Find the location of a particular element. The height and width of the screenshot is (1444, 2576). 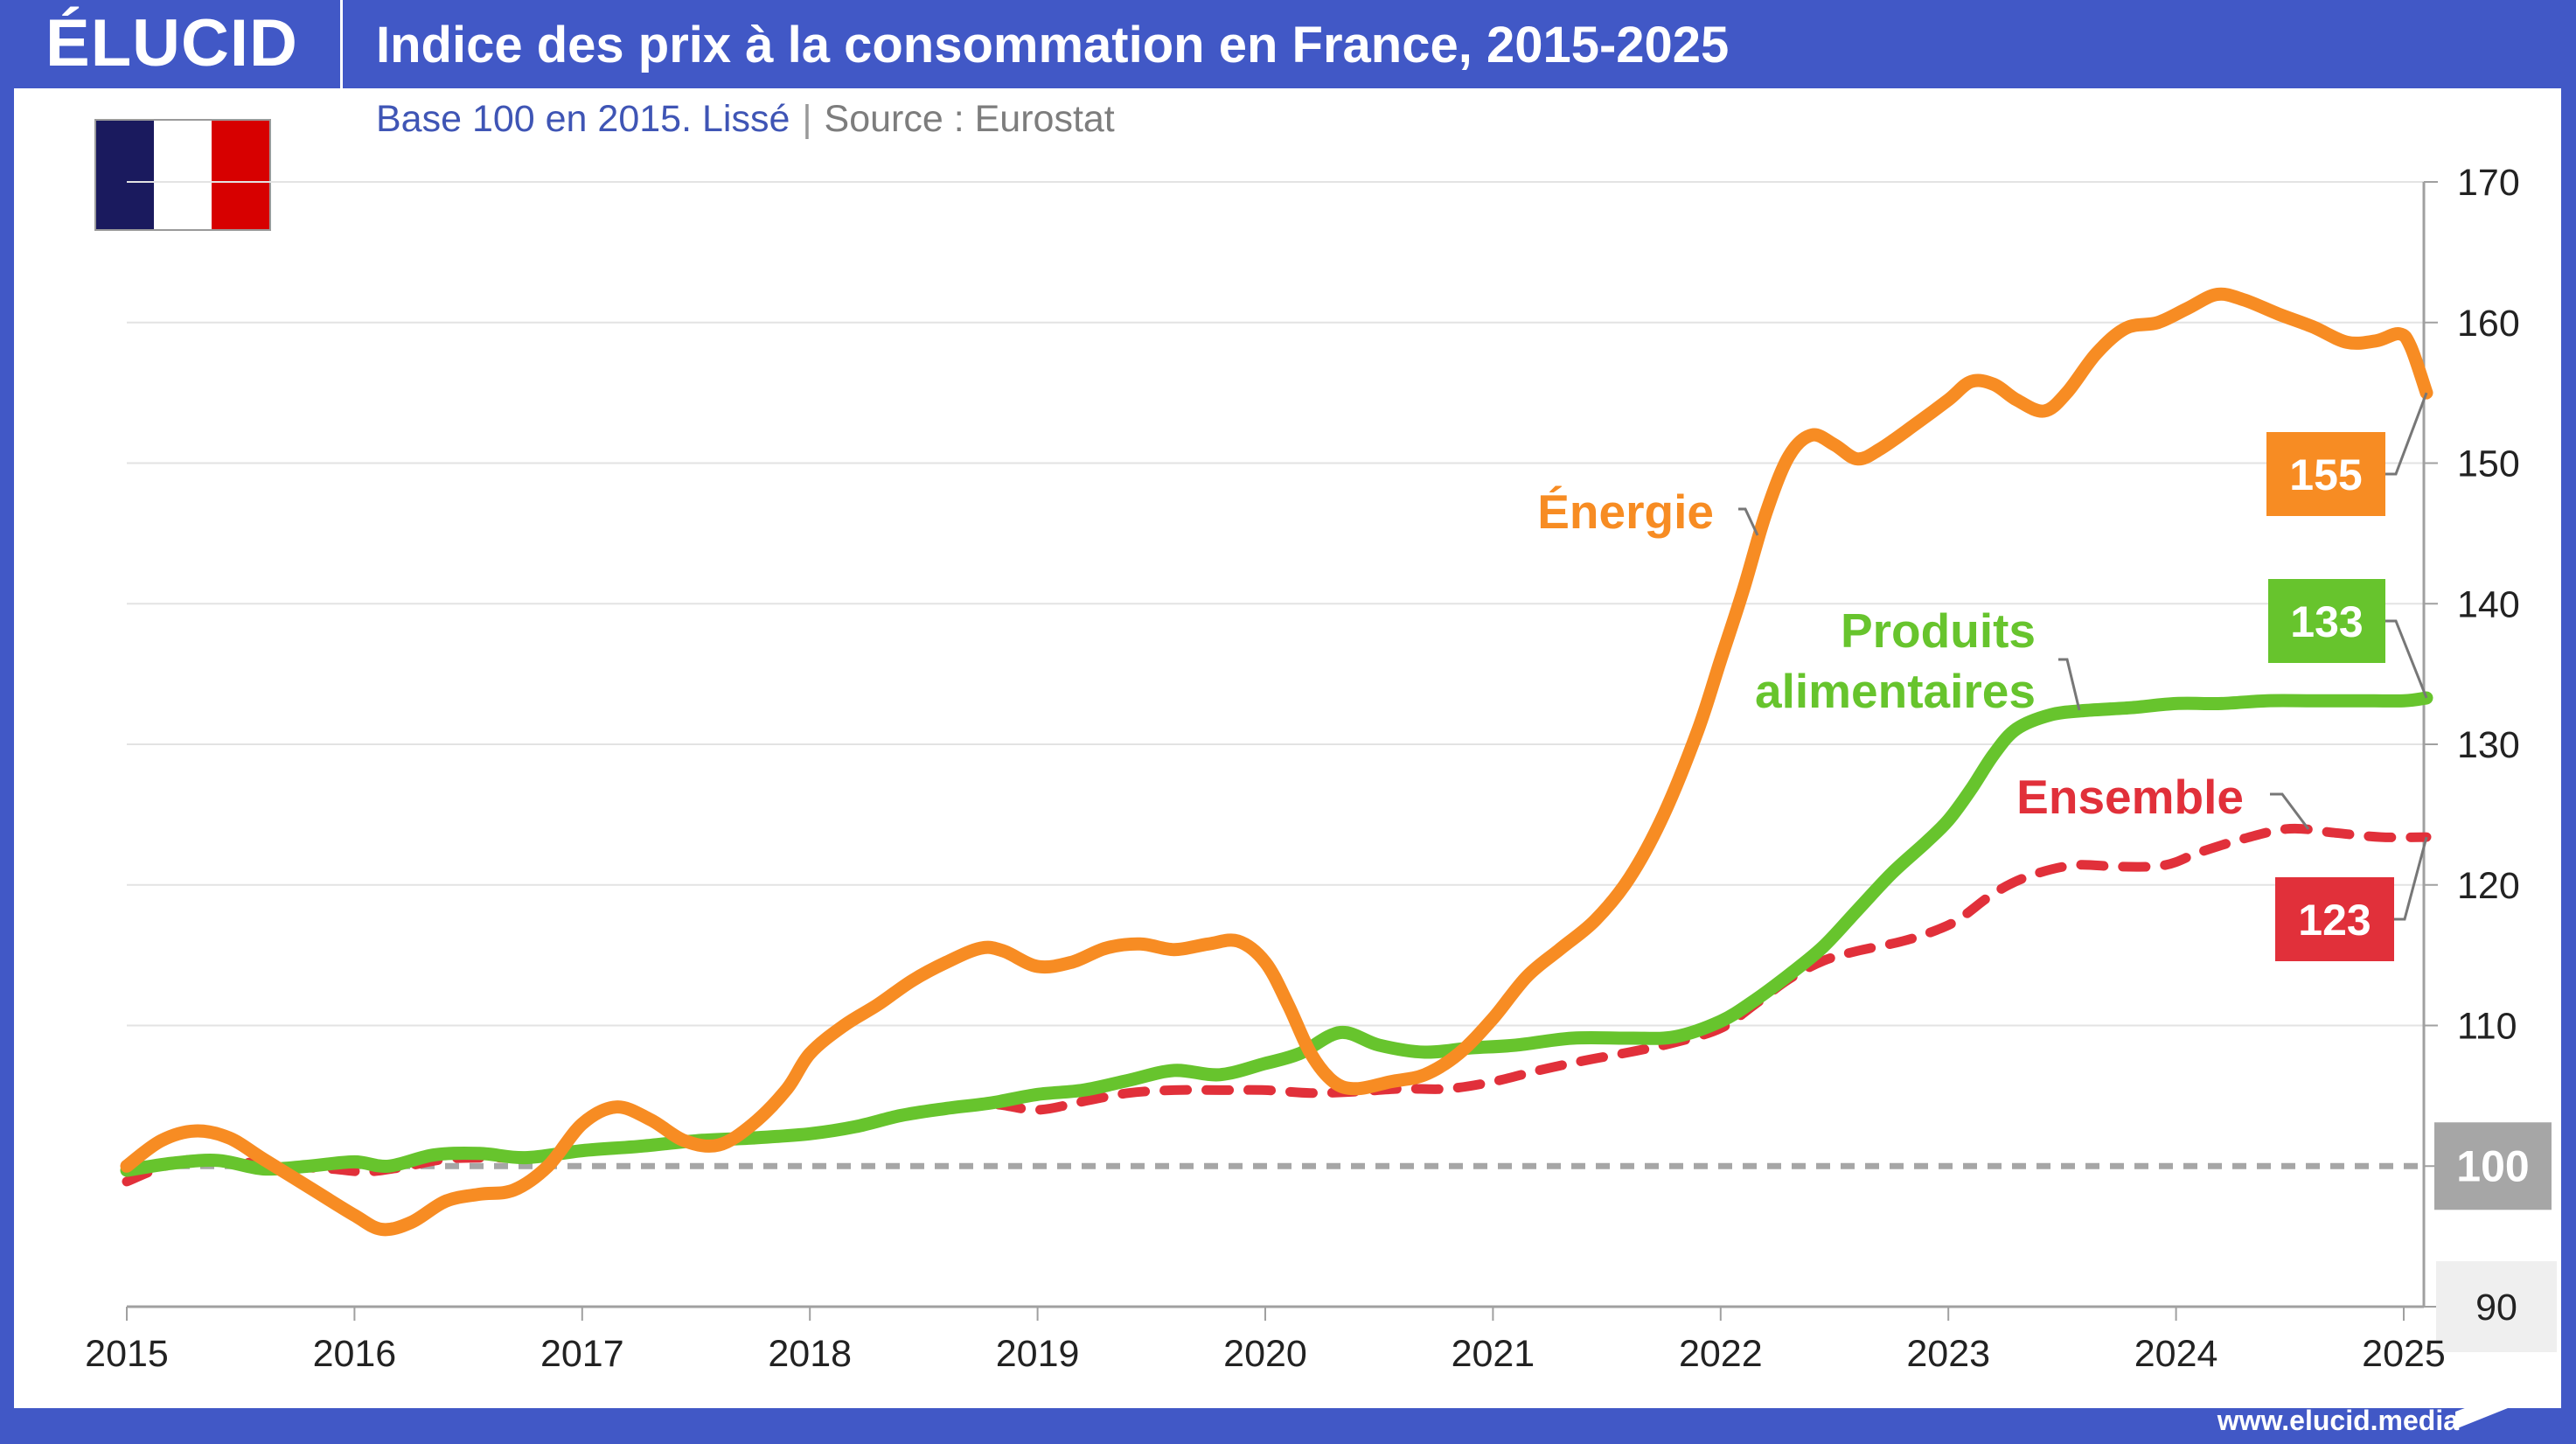

subtitle-source: Source : Eurostat is located at coordinates (969, 119).